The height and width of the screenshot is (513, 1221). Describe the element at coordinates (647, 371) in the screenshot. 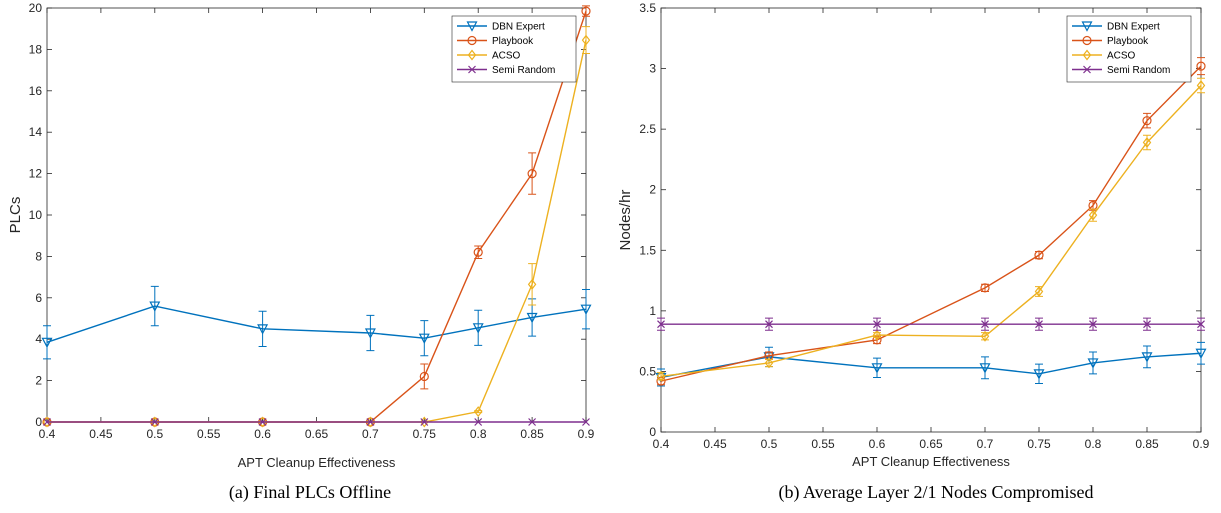

I see `y-tick-label: 0.5` at that location.